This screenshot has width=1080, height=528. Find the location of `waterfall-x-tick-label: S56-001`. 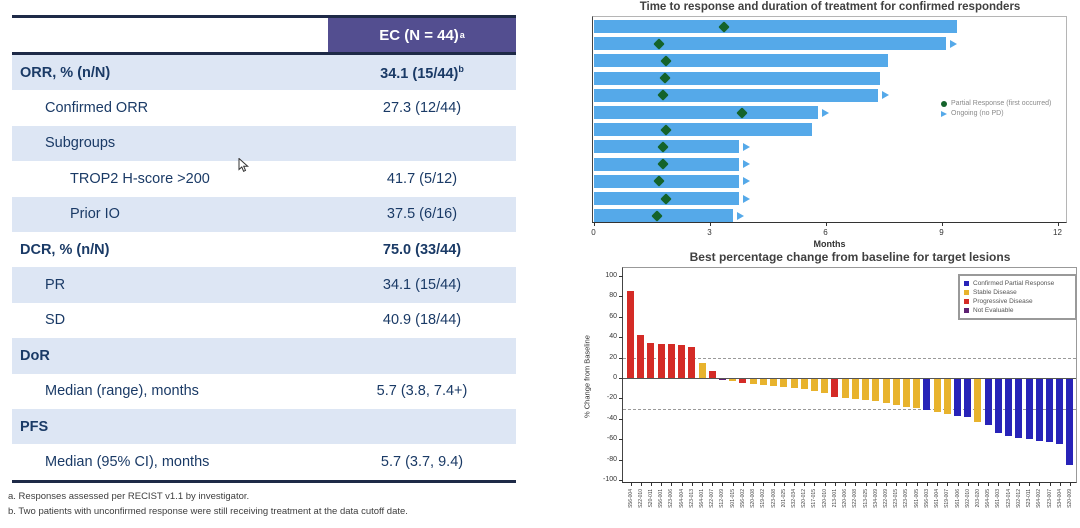

waterfall-x-tick-label: S56-001 is located at coordinates (661, 498).